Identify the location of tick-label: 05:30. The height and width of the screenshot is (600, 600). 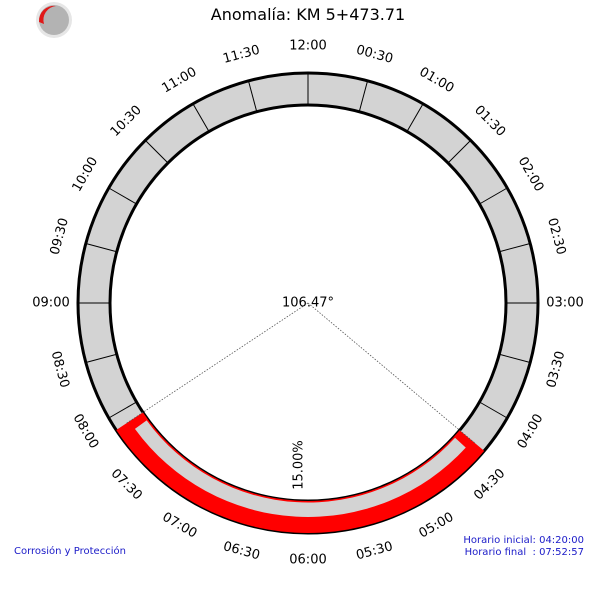
(374, 551).